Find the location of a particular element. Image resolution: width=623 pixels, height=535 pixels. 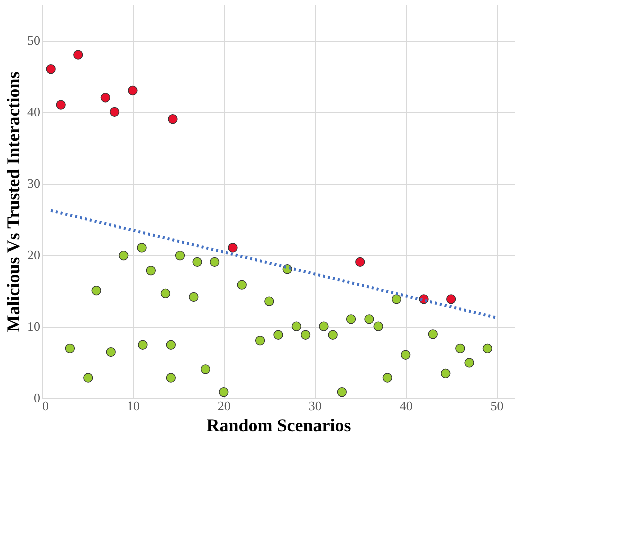

x-tick-label: 40 is located at coordinates (406, 406).